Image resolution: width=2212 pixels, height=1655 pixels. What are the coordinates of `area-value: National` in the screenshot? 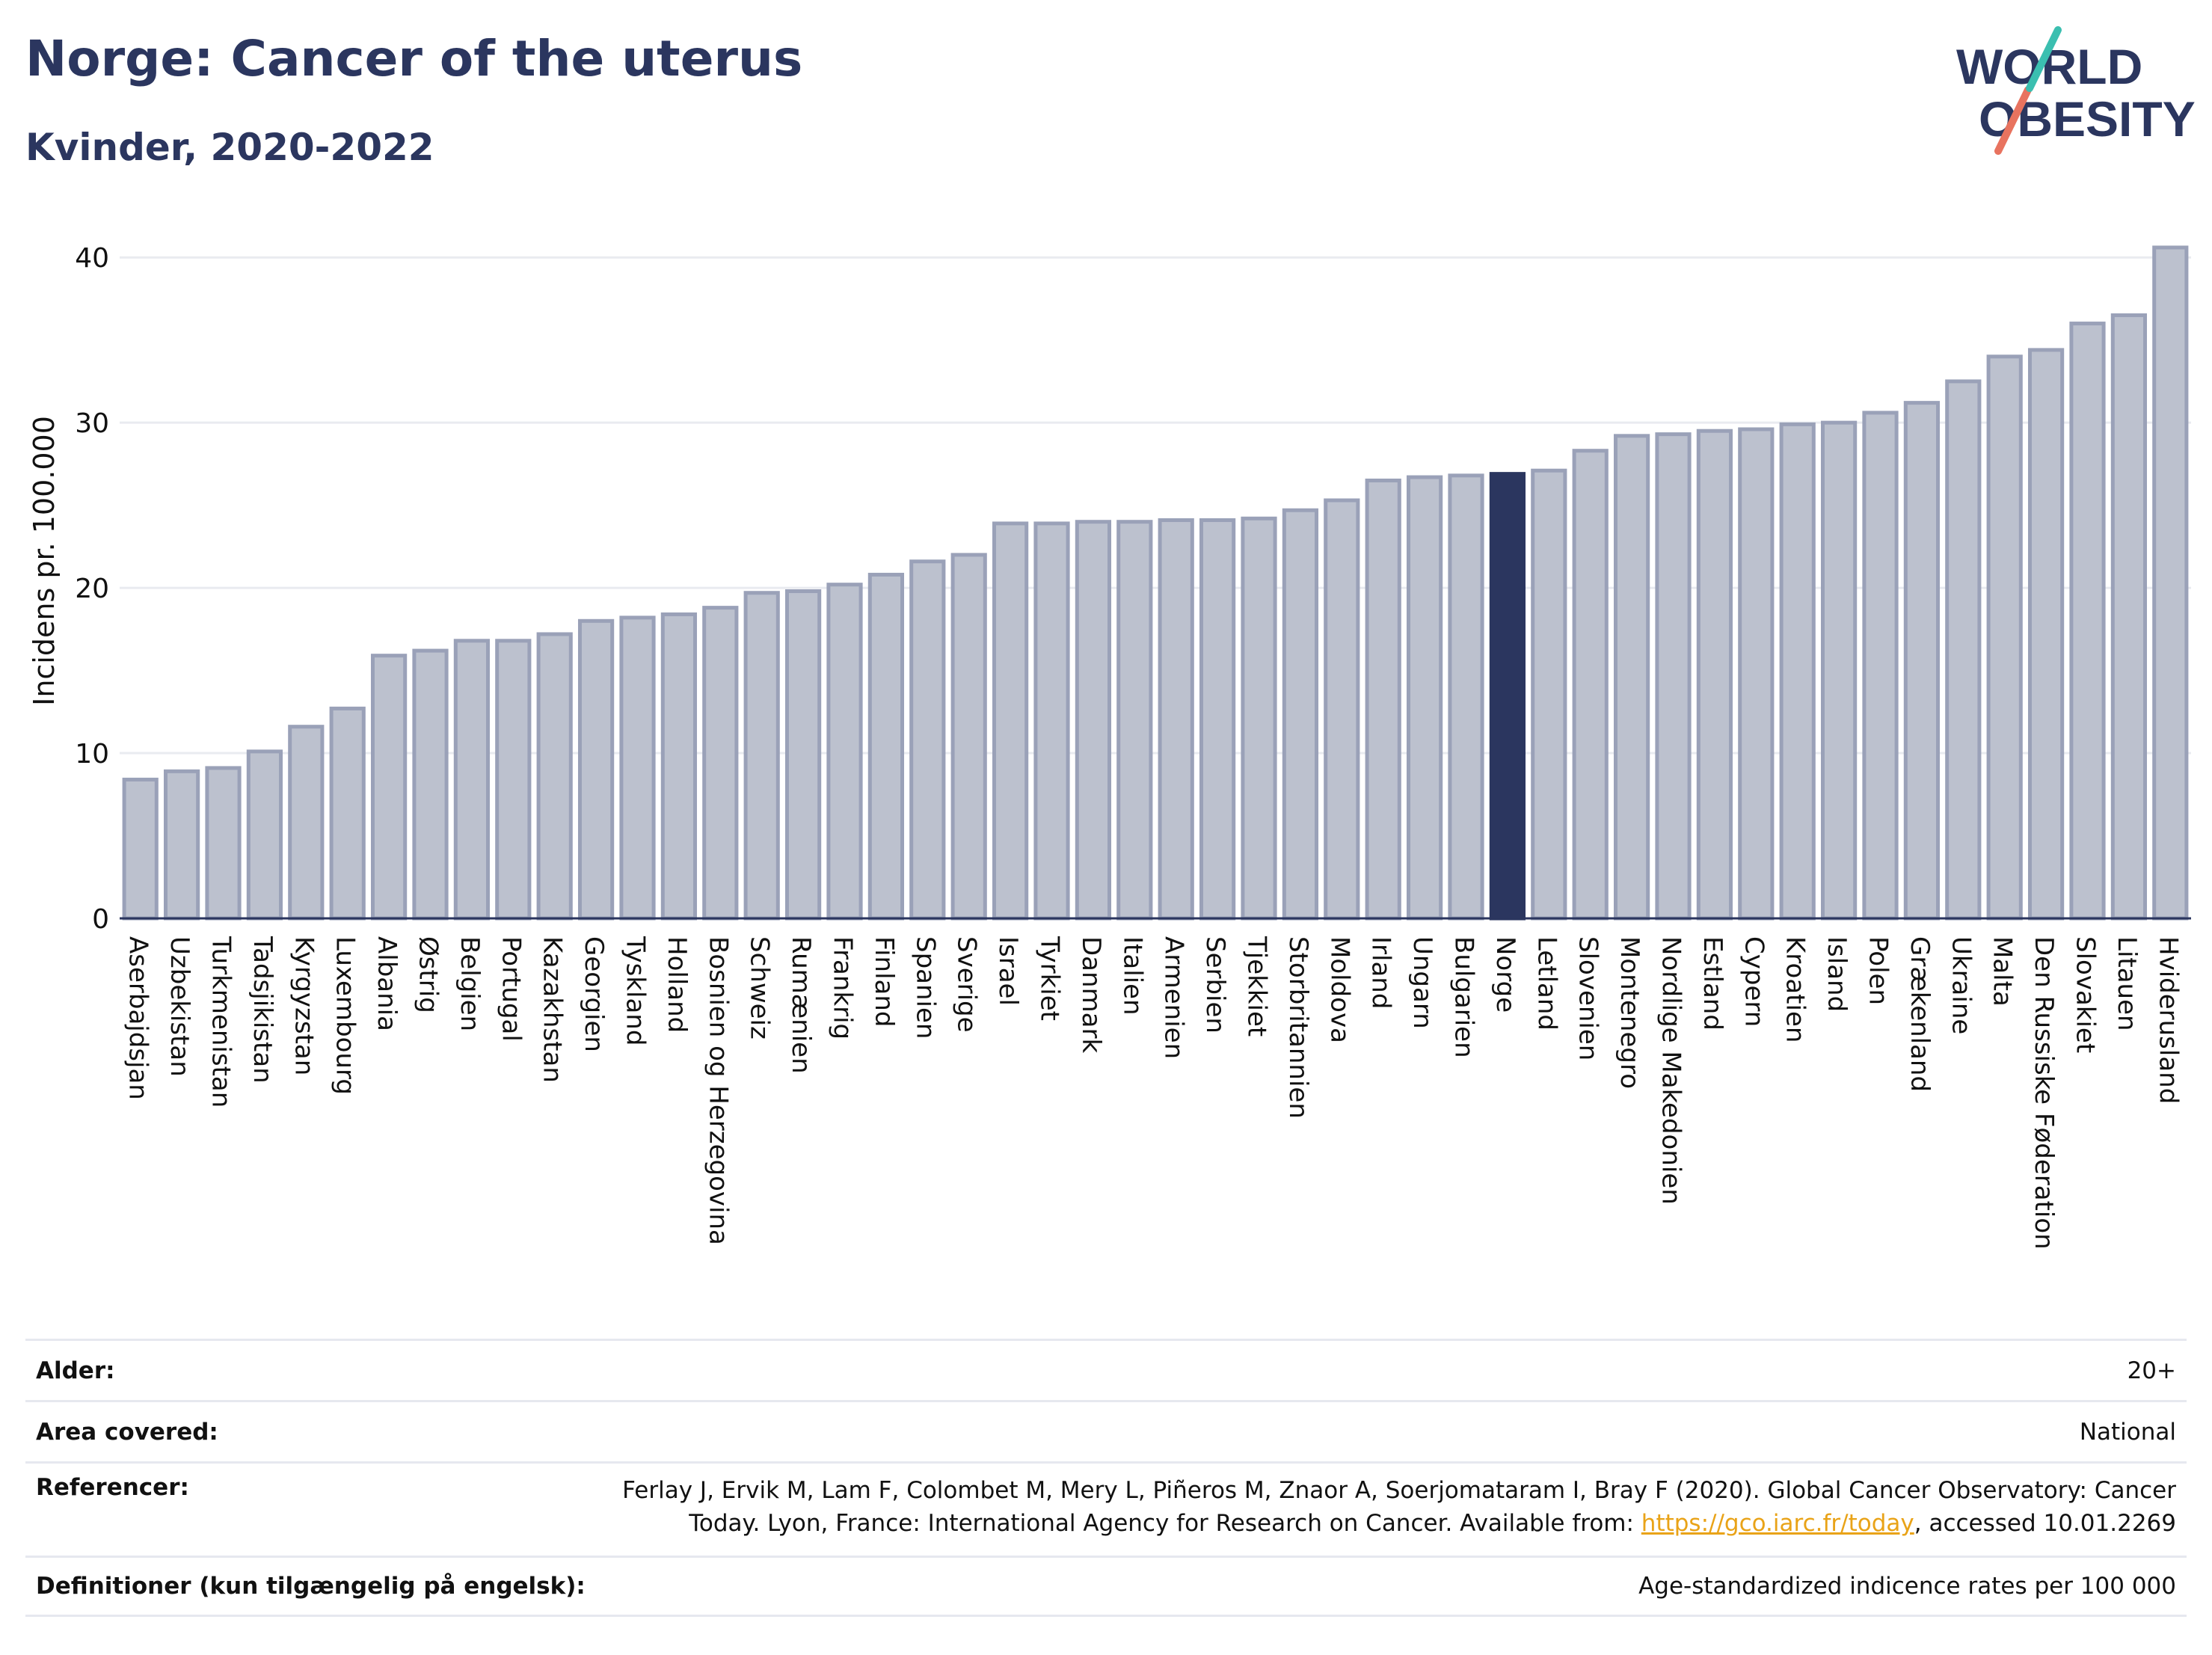 It's located at (2127, 1432).